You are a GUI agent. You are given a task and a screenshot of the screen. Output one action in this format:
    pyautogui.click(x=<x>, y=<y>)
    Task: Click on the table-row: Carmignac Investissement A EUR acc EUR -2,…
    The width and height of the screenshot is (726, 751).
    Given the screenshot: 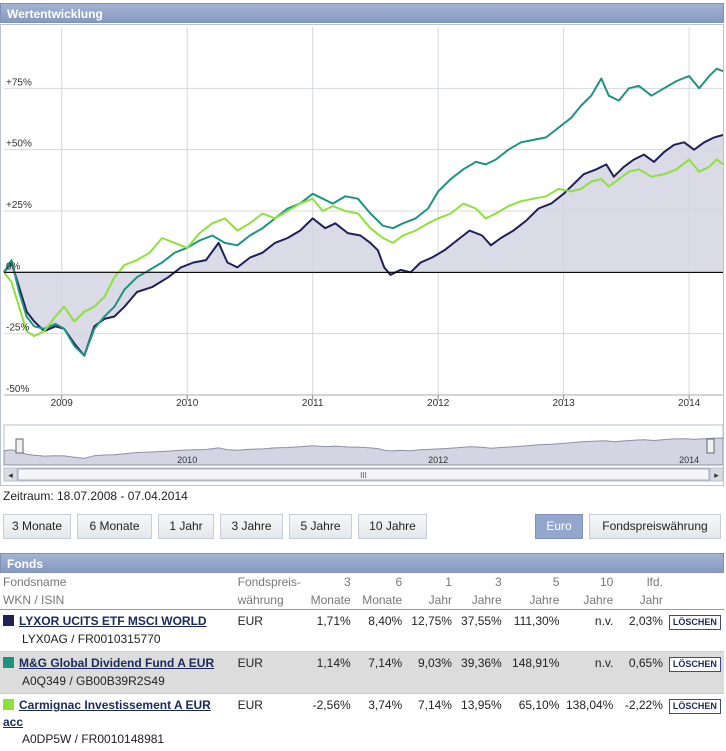 What is the action you would take?
    pyautogui.click(x=362, y=712)
    